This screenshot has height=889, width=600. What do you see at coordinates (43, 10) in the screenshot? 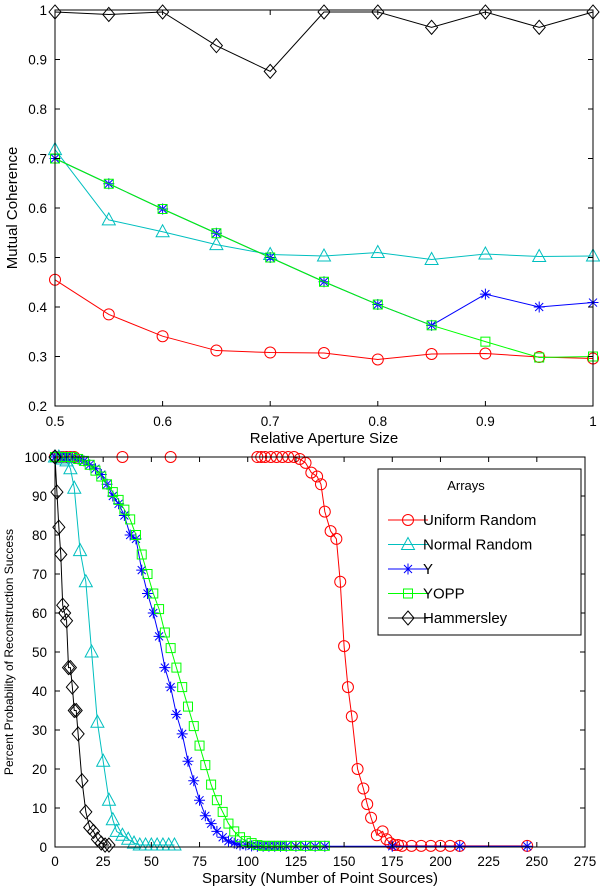
I see `chart0-ytick-label: 1` at bounding box center [43, 10].